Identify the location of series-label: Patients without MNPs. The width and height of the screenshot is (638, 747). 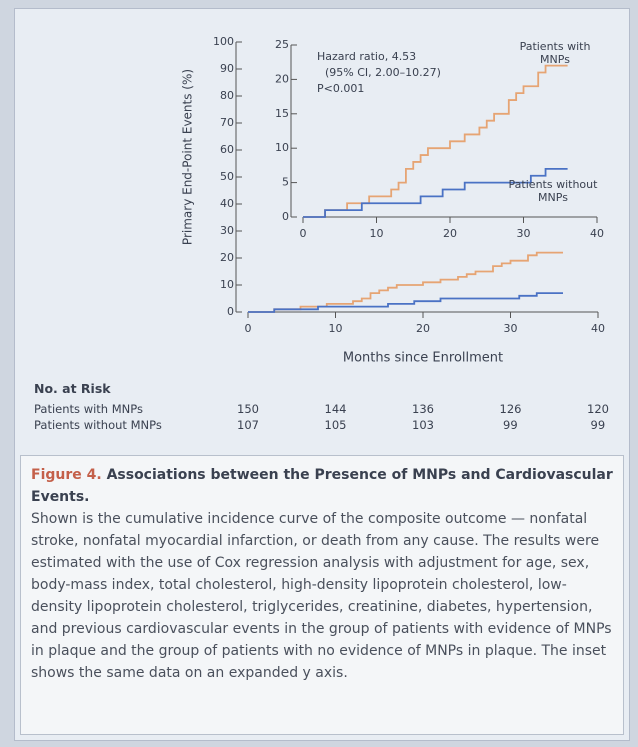
(553, 191).